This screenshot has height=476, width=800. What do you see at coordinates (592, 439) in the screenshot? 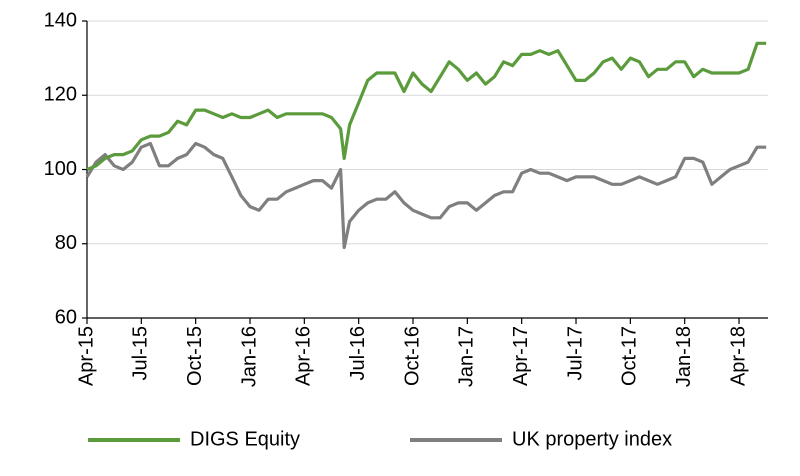
I see `legend-label: UK property index` at bounding box center [592, 439].